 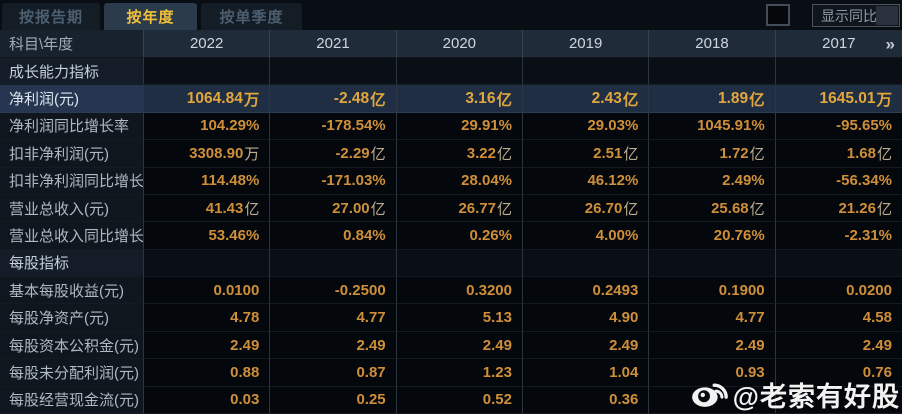 What do you see at coordinates (451, 44) in the screenshot?
I see `table-header: 科目\年度 2022 2021 2020 2019 2018 2017 »` at bounding box center [451, 44].